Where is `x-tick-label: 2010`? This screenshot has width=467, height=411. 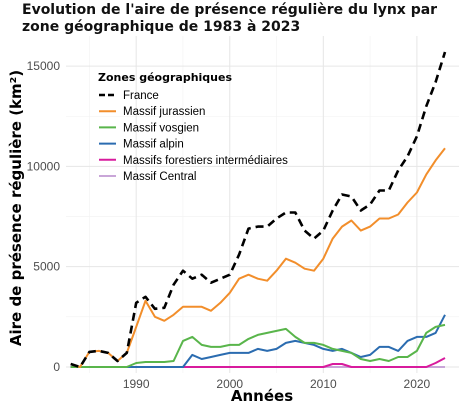
x-tick-label: 2010 is located at coordinates (323, 384).